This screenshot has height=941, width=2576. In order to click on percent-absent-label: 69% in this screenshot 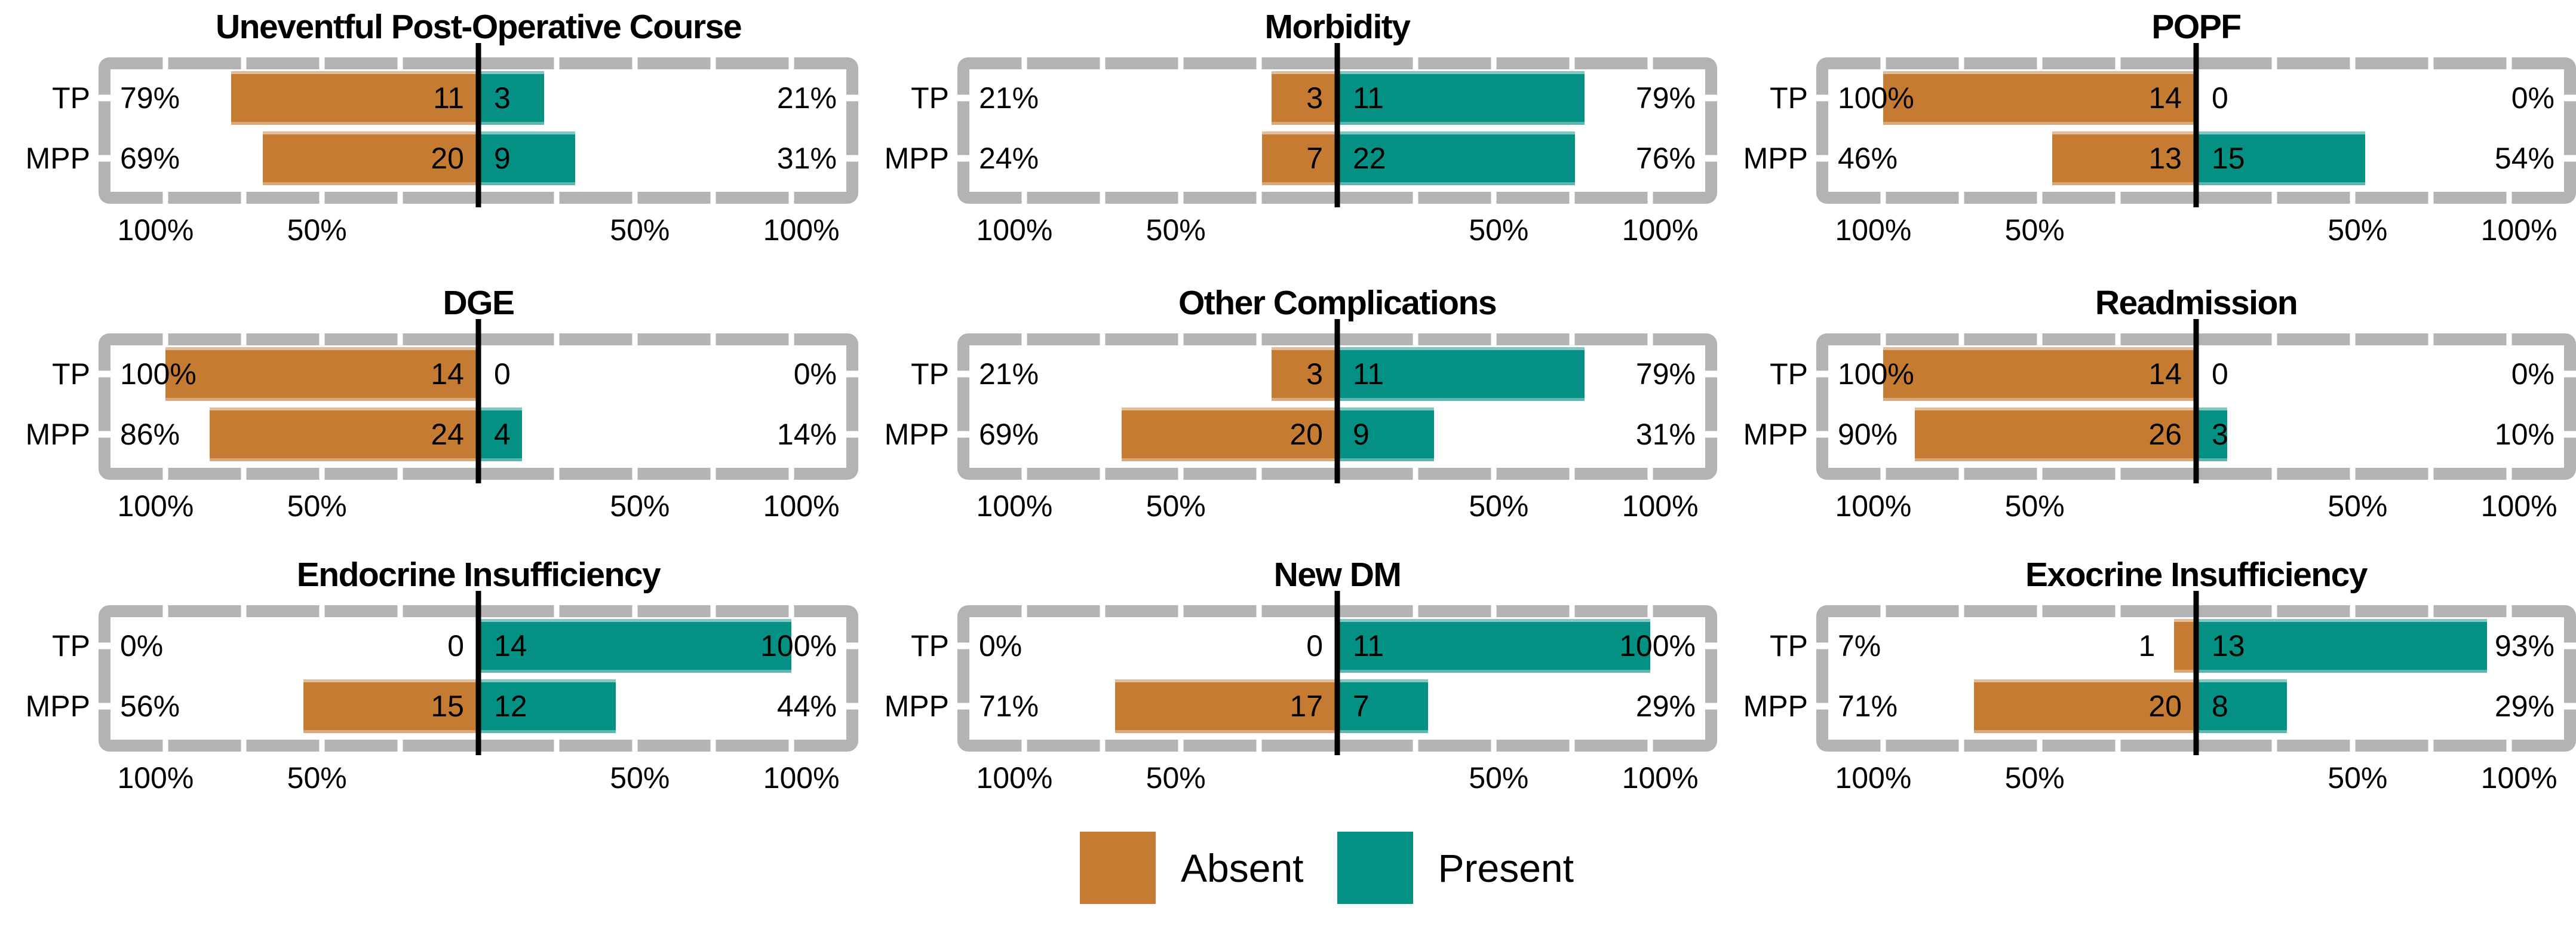, I will do `click(1009, 434)`.